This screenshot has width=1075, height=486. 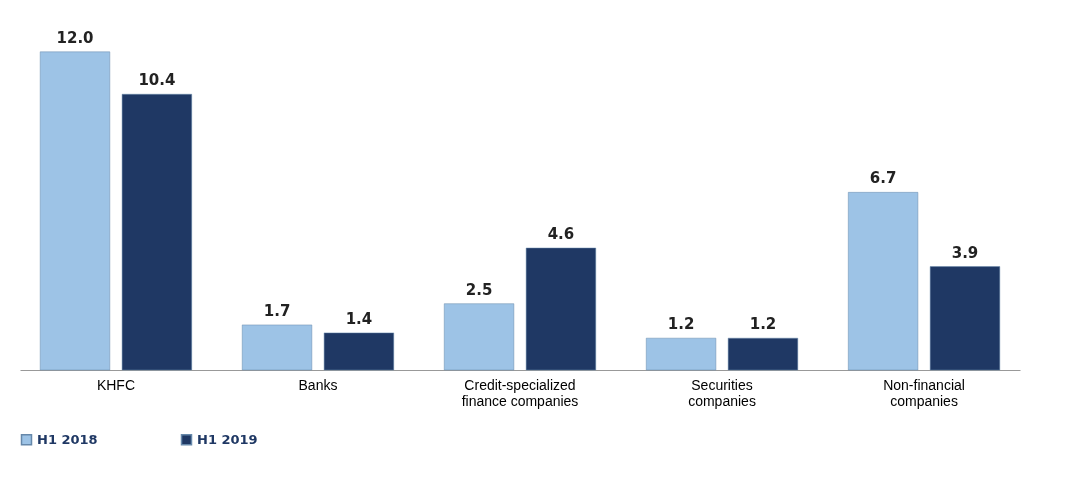 What do you see at coordinates (67, 439) in the screenshot?
I see `legend-label: H1 2018` at bounding box center [67, 439].